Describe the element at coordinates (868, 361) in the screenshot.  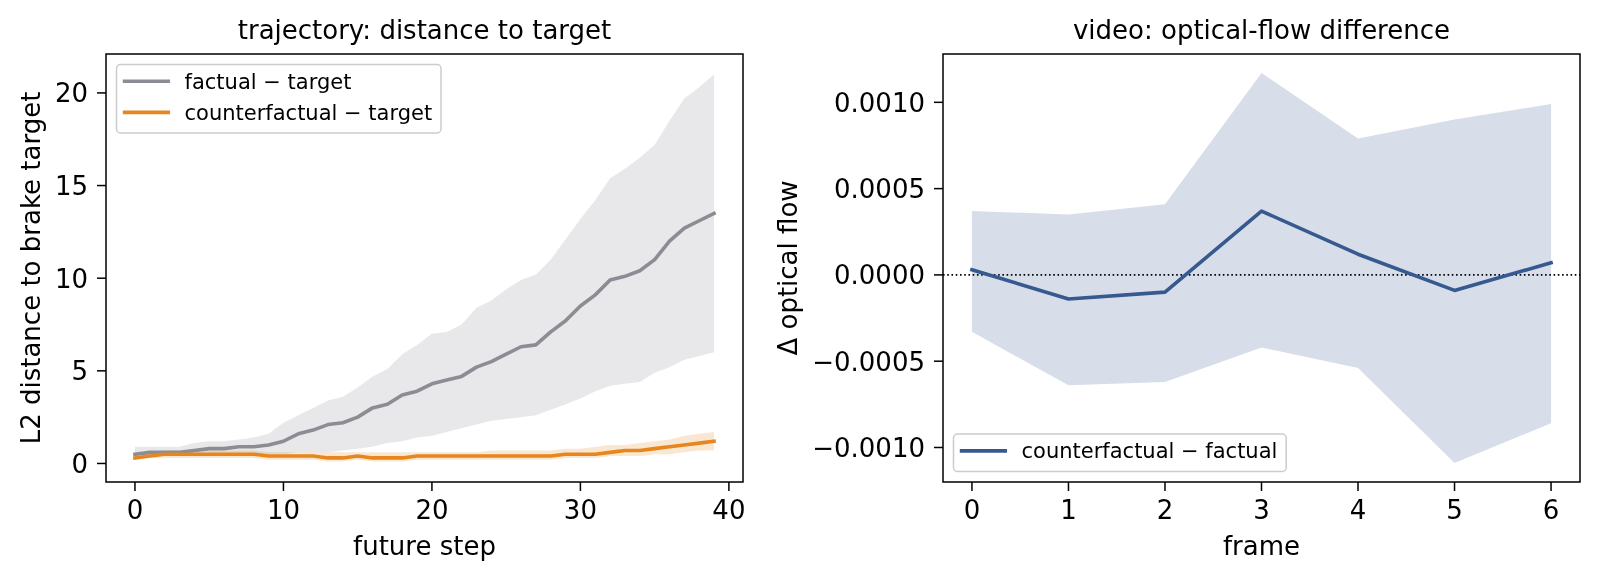
I see `y-tick-label: −0.0005` at that location.